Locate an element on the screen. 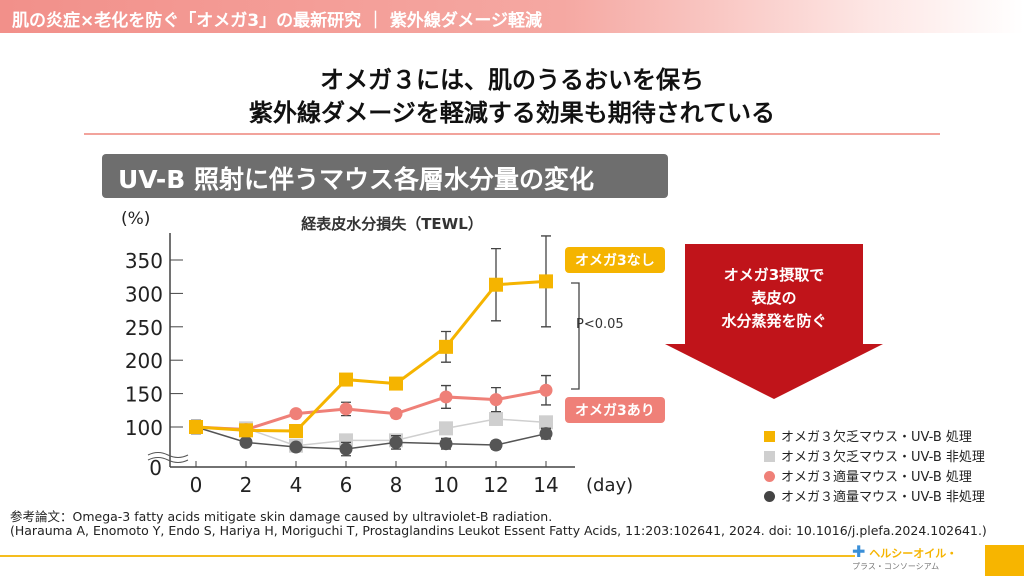  legend-item: オメガ３適量マウス・UV-B 処理 is located at coordinates (868, 475).